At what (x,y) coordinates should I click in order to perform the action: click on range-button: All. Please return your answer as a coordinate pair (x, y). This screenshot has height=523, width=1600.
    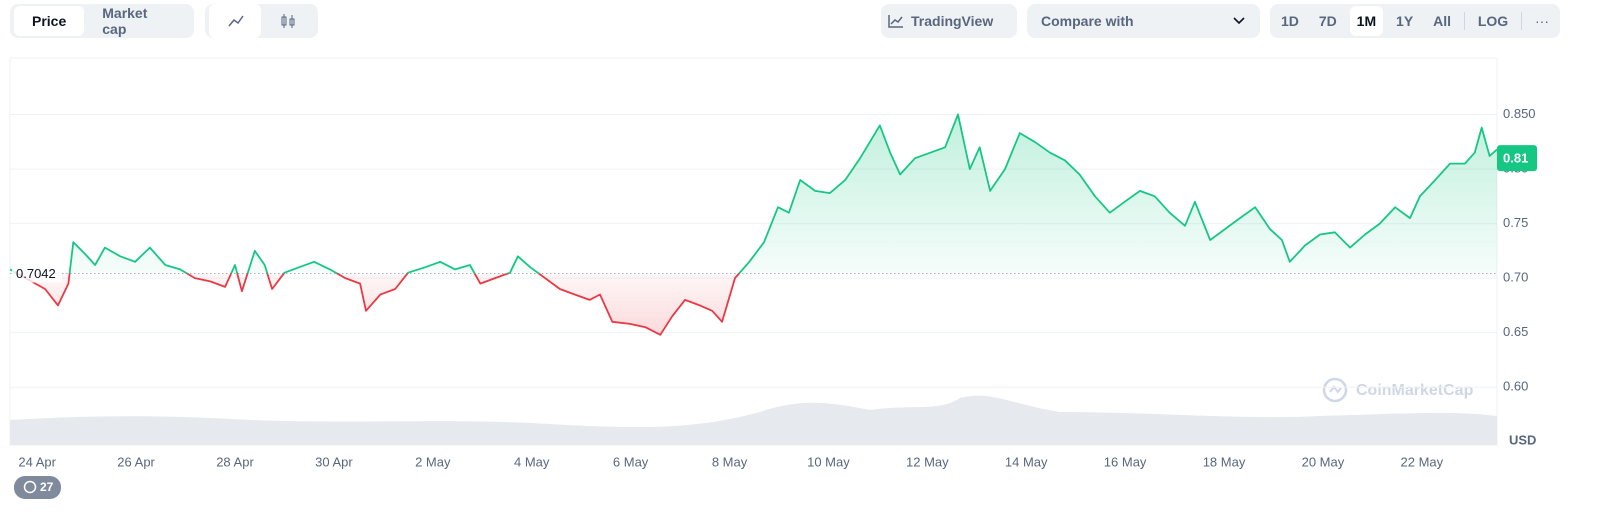
    Looking at the image, I should click on (1442, 21).